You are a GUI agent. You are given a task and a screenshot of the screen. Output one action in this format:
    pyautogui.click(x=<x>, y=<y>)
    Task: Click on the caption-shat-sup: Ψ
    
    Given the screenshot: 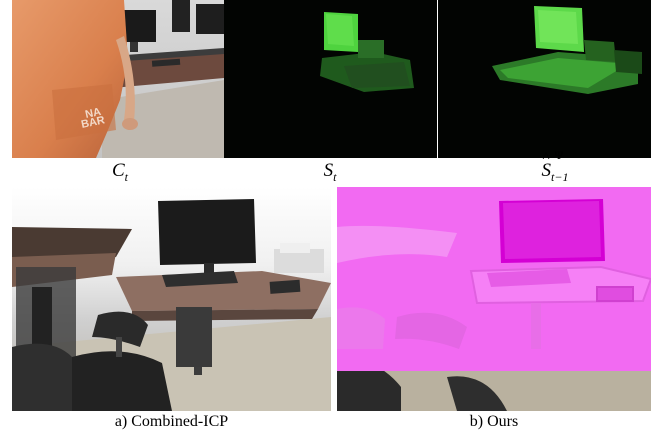 What is the action you would take?
    pyautogui.click(x=559, y=155)
    